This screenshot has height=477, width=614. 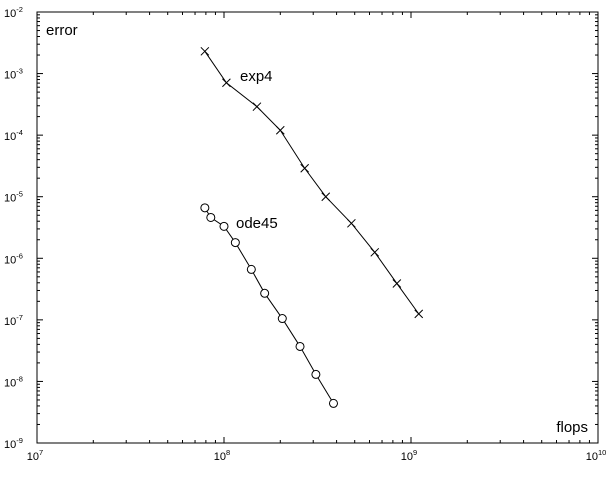 What do you see at coordinates (13, 381) in the screenshot?
I see `y-tick-label: 10⁻⁸` at bounding box center [13, 381].